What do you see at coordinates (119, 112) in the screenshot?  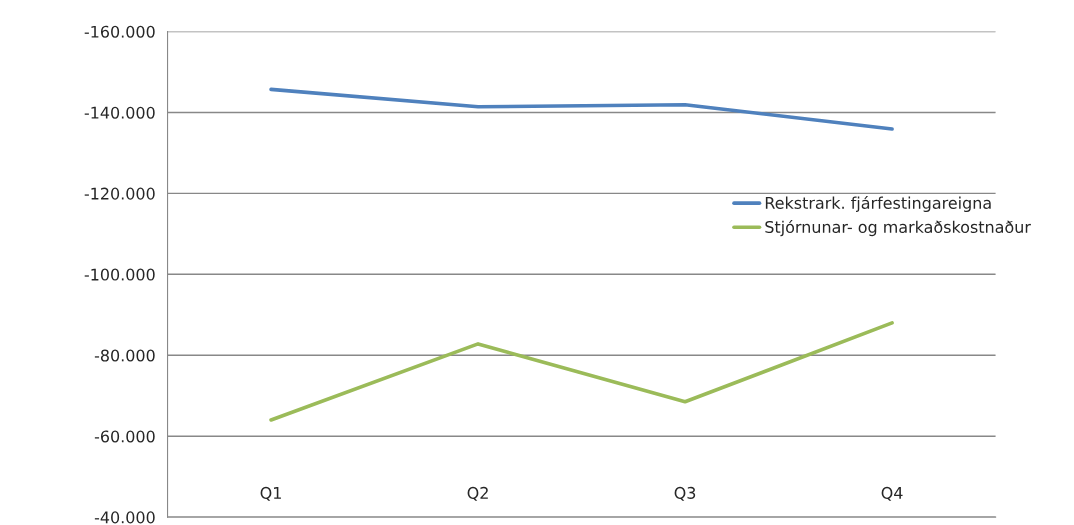 I see `y-tick-label: -140.000` at bounding box center [119, 112].